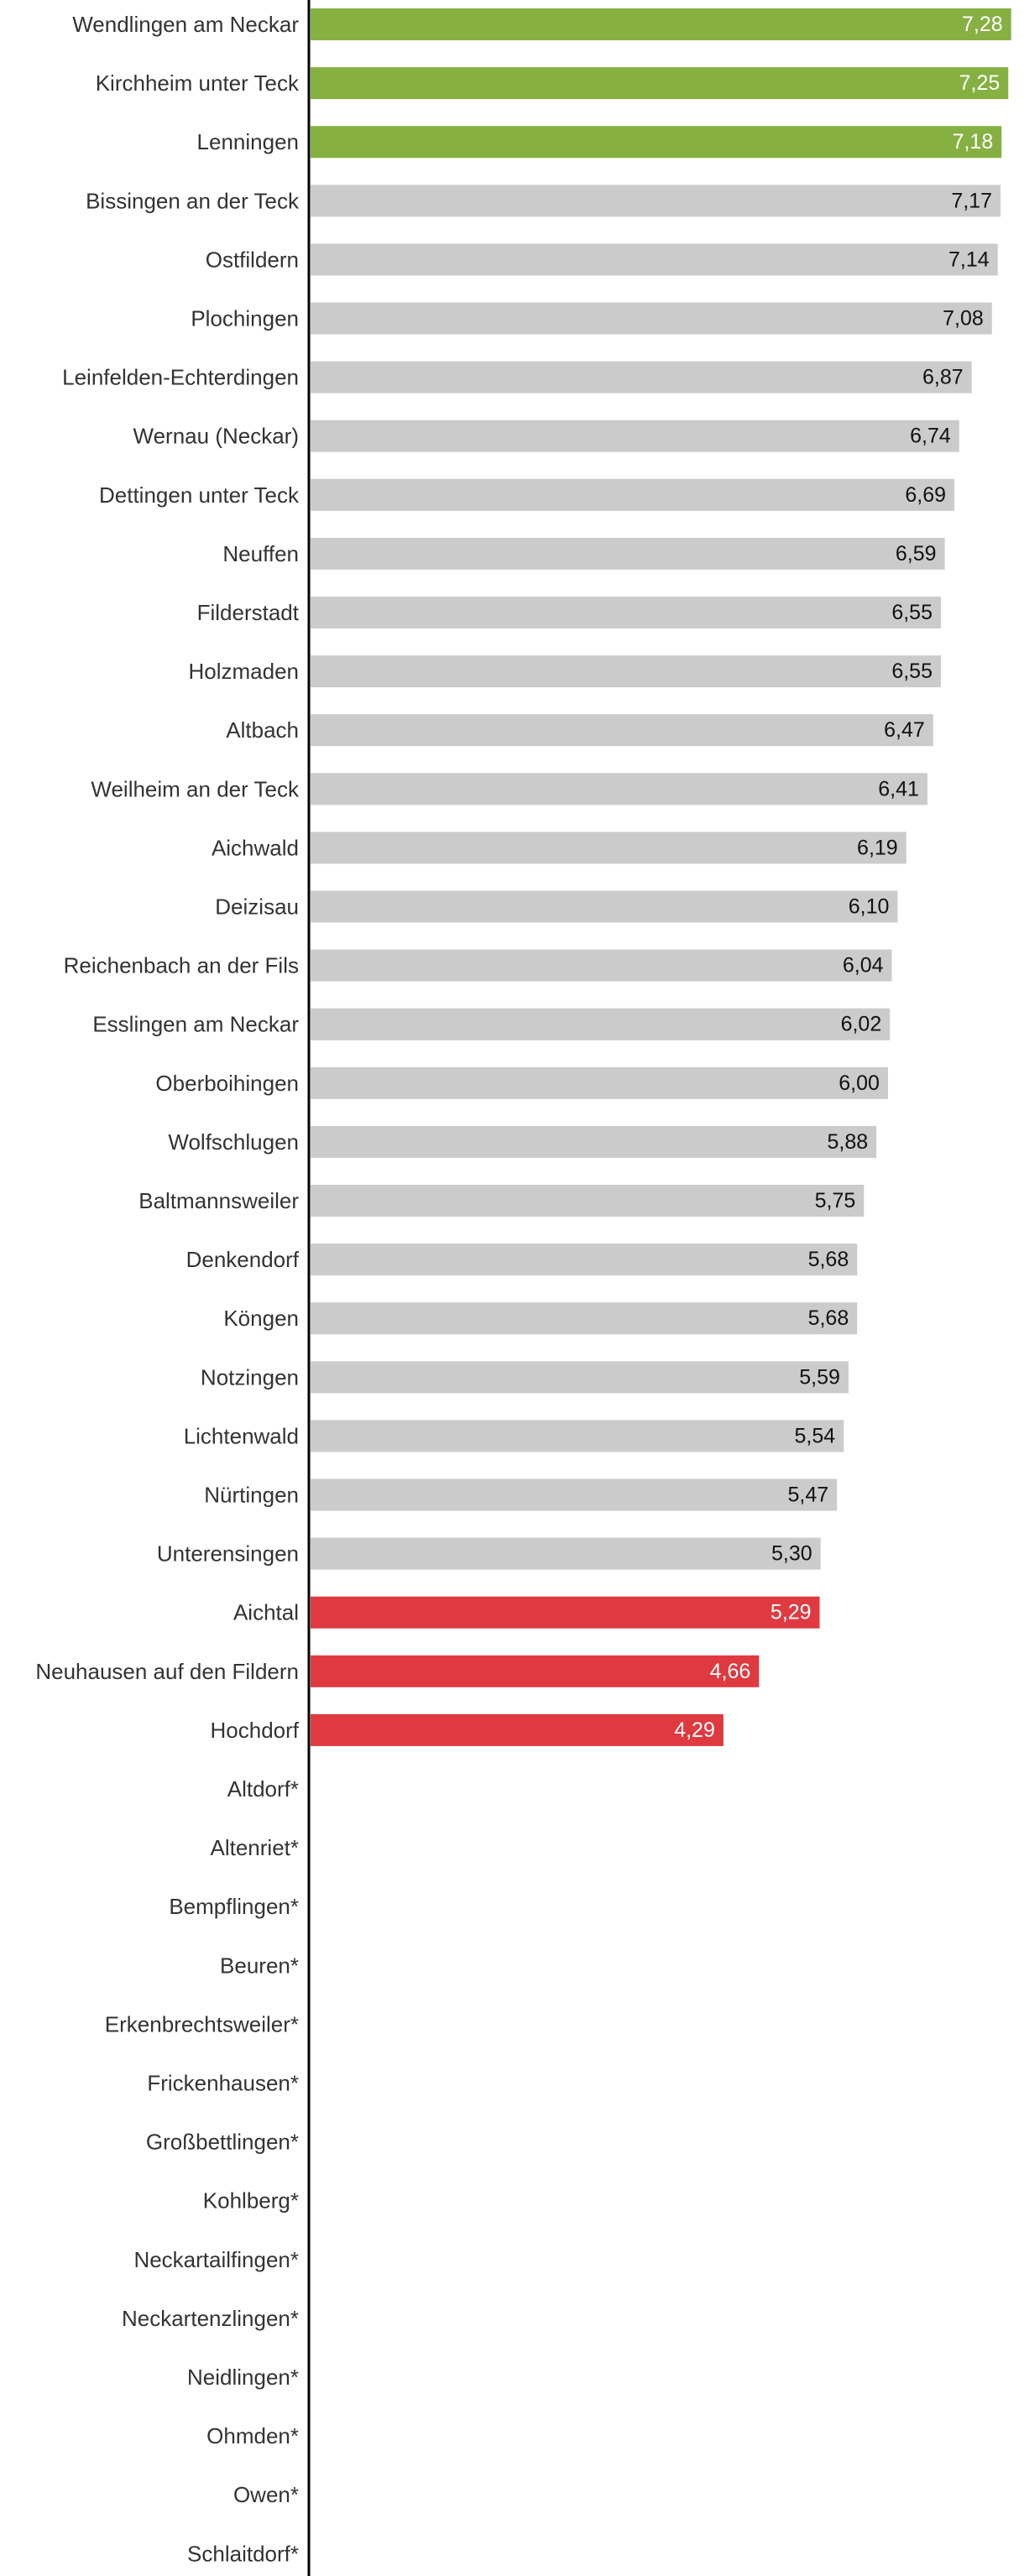 Image resolution: width=1024 pixels, height=2576 pixels. What do you see at coordinates (261, 1318) in the screenshot?
I see `category-label: Köngen` at bounding box center [261, 1318].